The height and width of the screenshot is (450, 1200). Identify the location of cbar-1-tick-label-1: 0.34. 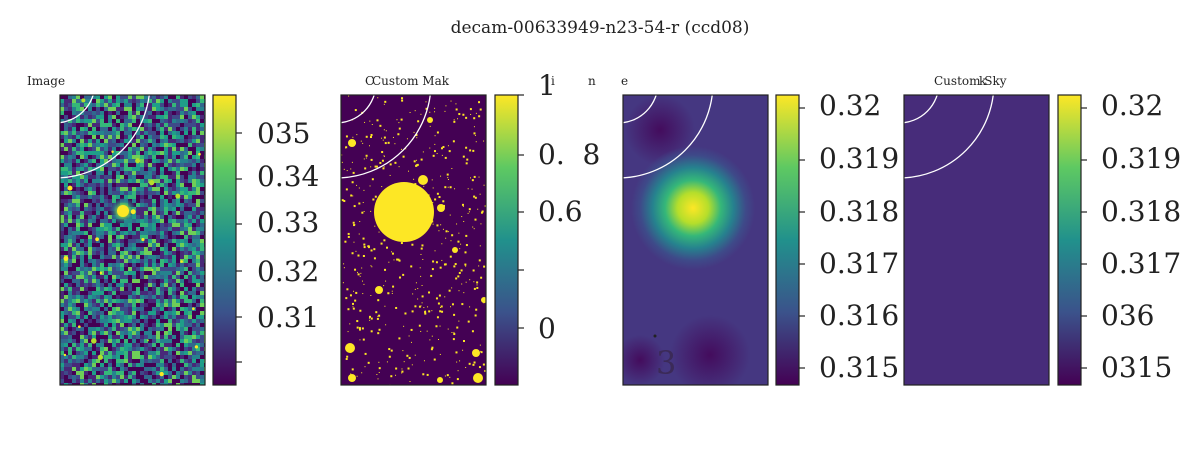
(288, 176).